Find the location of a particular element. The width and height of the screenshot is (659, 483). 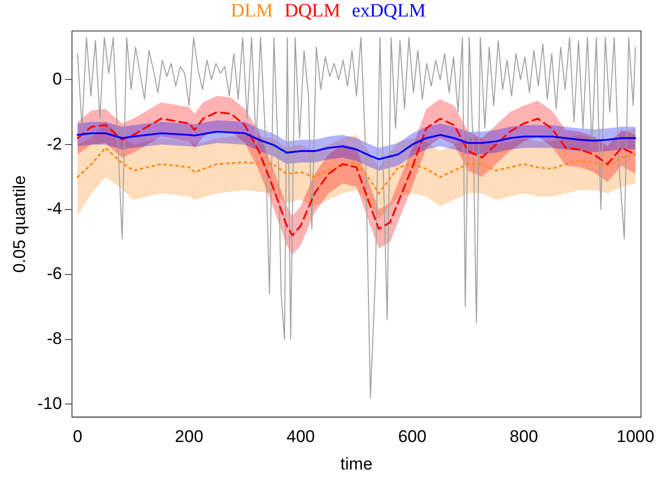

y-tick-label: -2 is located at coordinates (54, 144).